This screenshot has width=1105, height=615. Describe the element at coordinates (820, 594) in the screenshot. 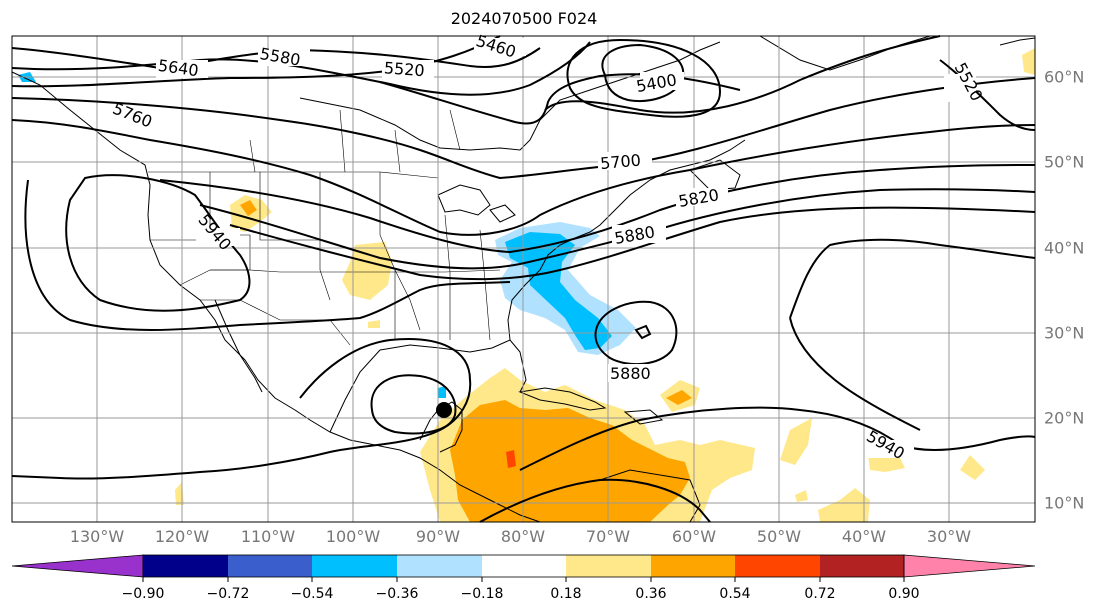

I see `colorbar-tick-label: 0.72` at that location.